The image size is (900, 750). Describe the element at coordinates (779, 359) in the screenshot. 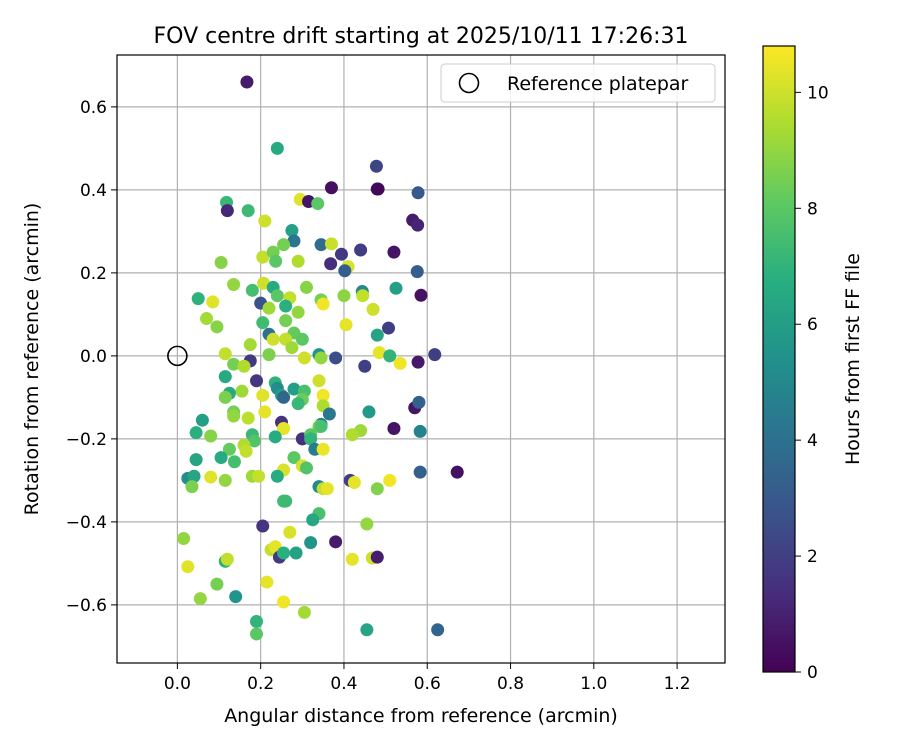

I see `colorbar-gradient` at that location.